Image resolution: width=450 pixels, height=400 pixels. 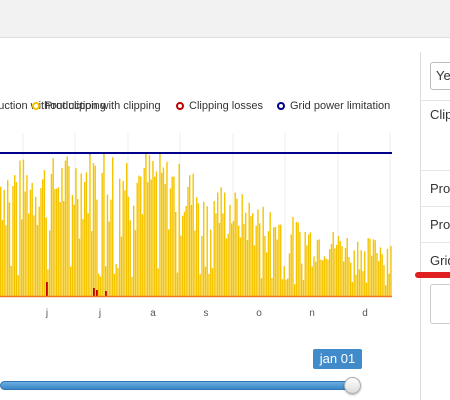 I want to click on side-row-production-2: Pro, so click(x=435, y=224).